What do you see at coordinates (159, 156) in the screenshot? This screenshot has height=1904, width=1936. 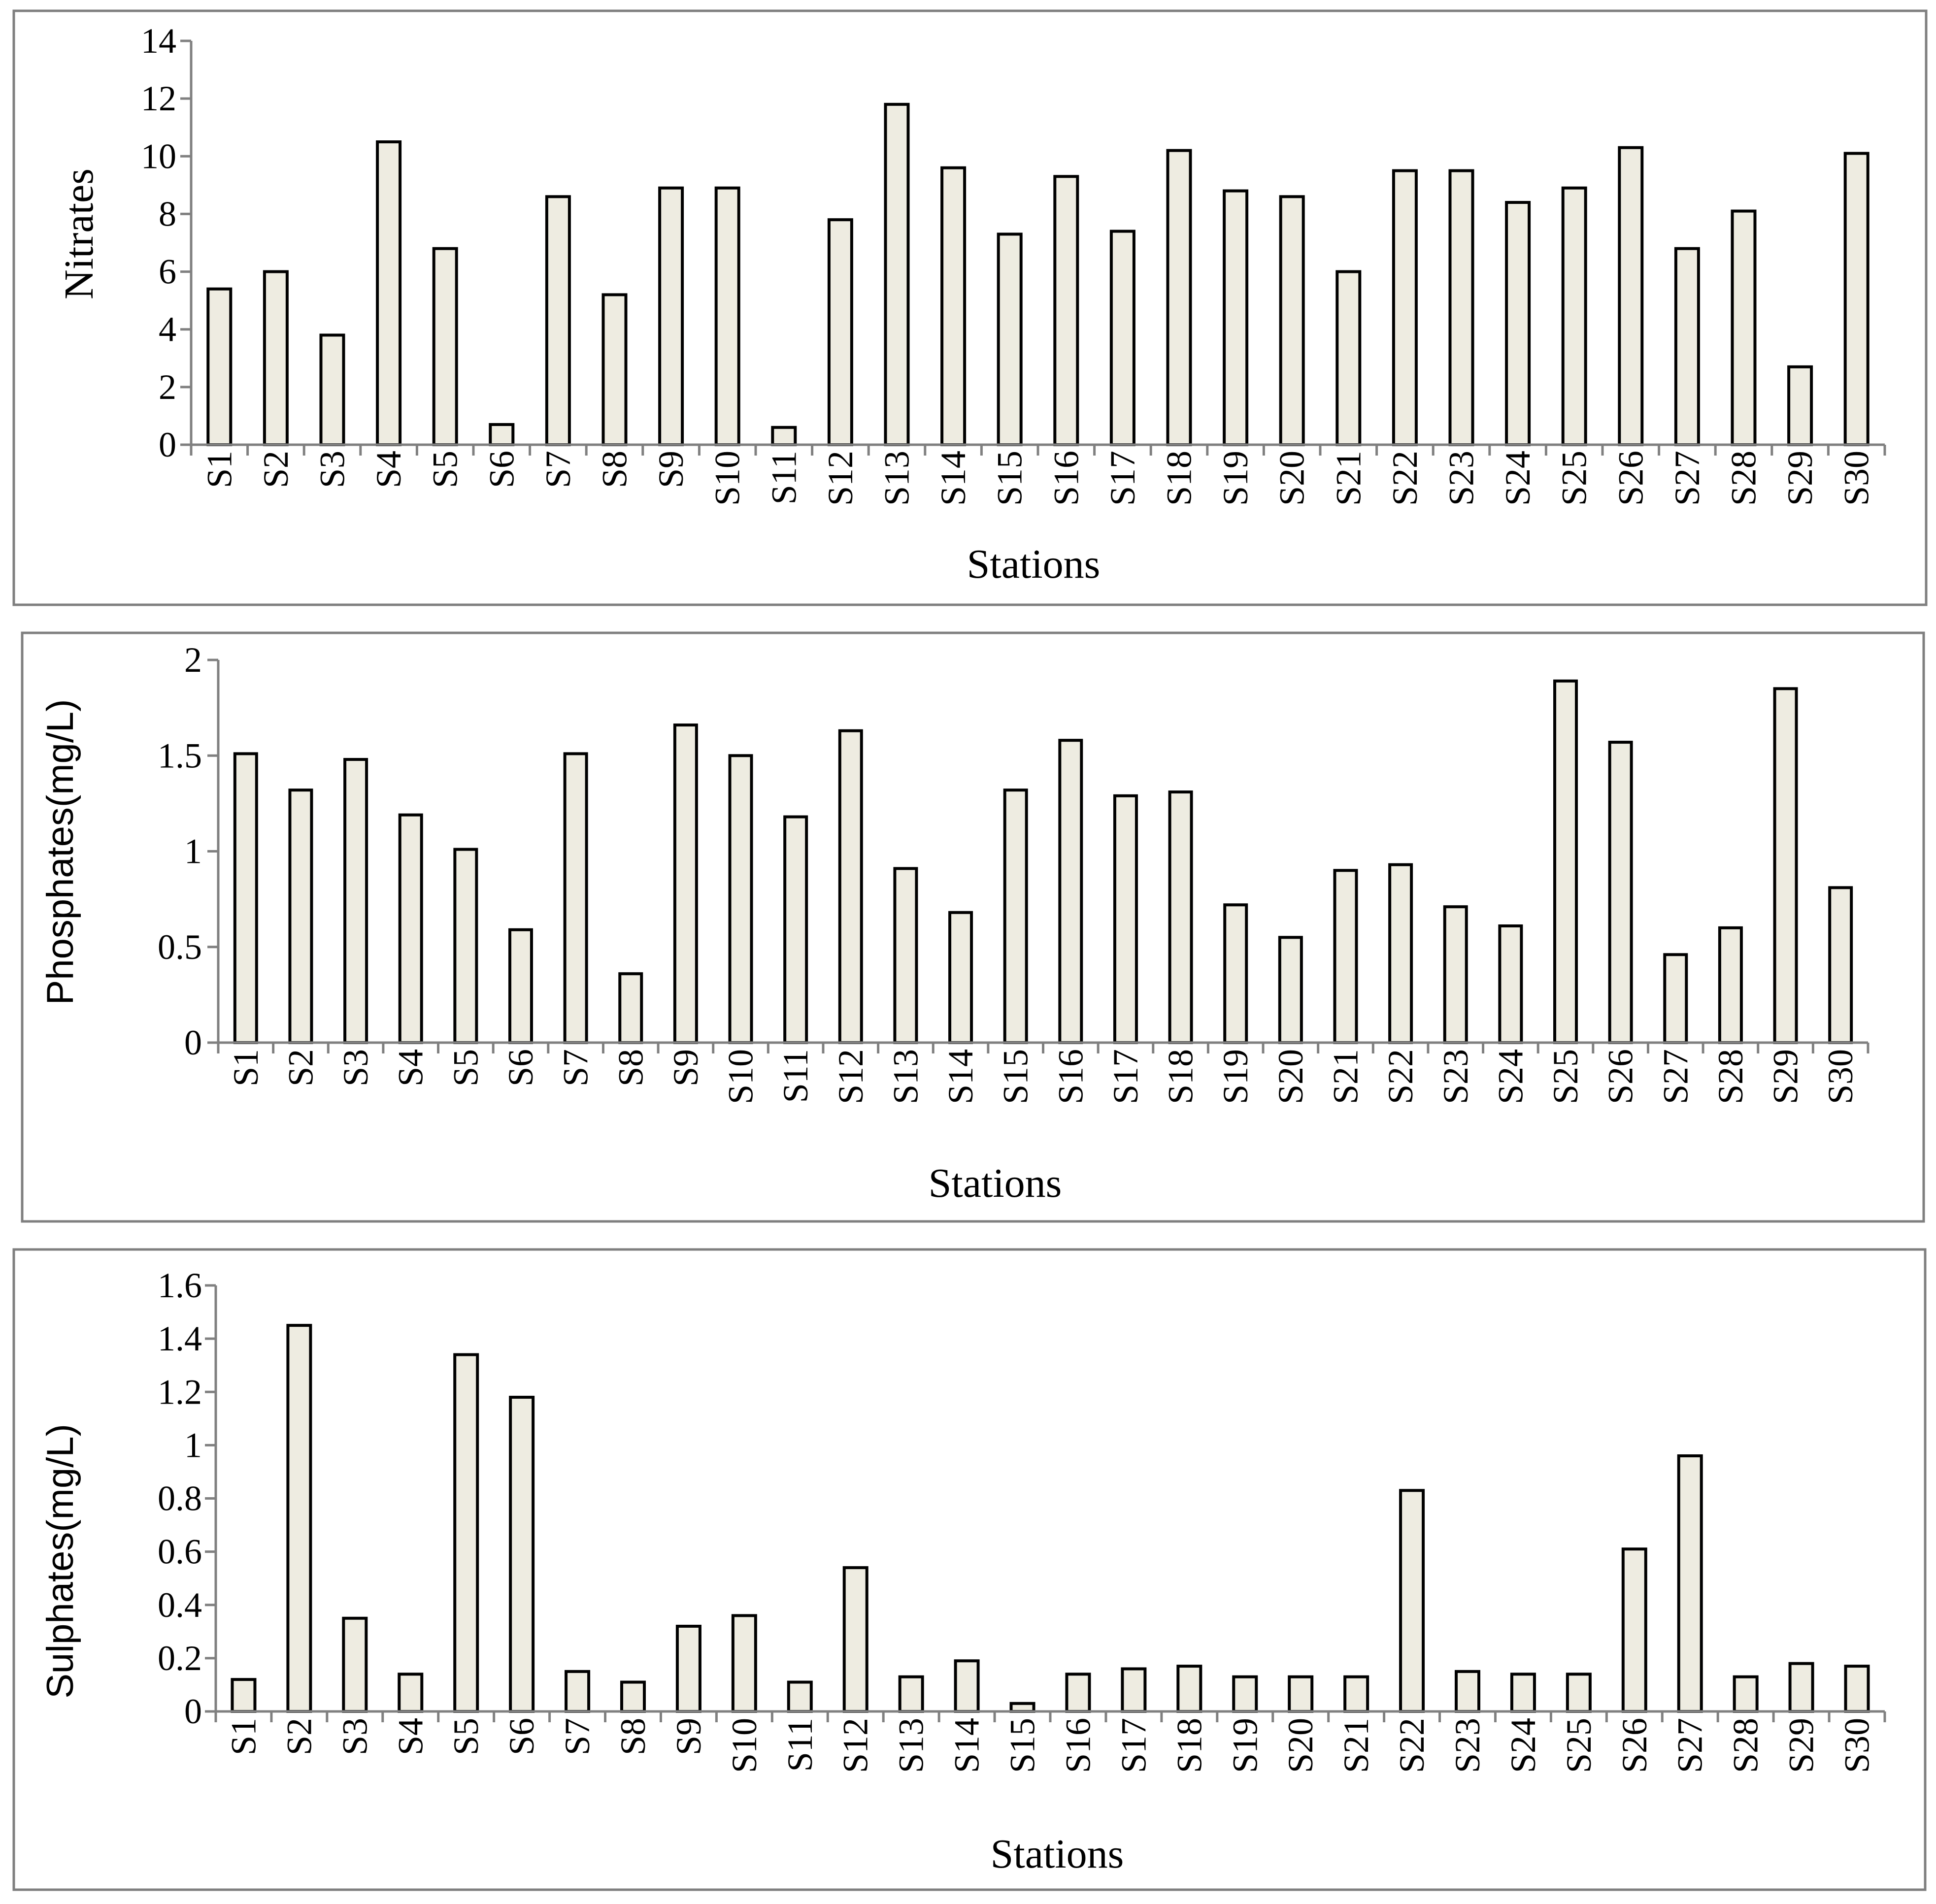 I see `y-tick-label: 10` at bounding box center [159, 156].